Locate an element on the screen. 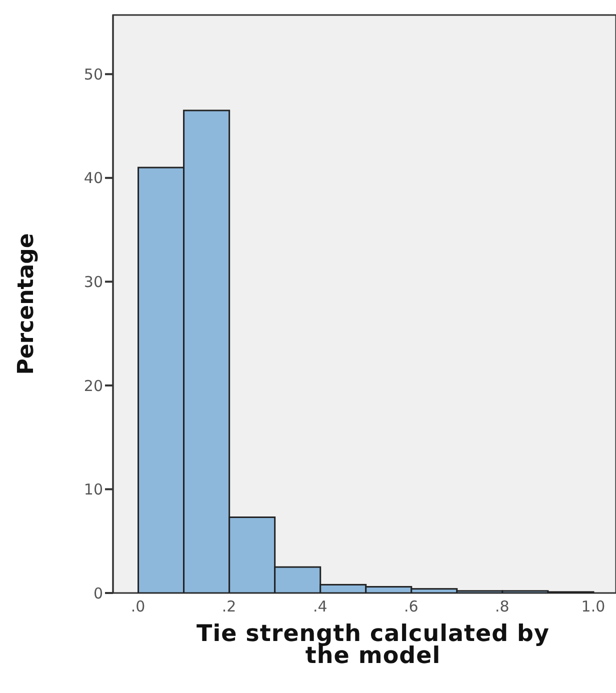  x-tick-label: .8 is located at coordinates (502, 607).